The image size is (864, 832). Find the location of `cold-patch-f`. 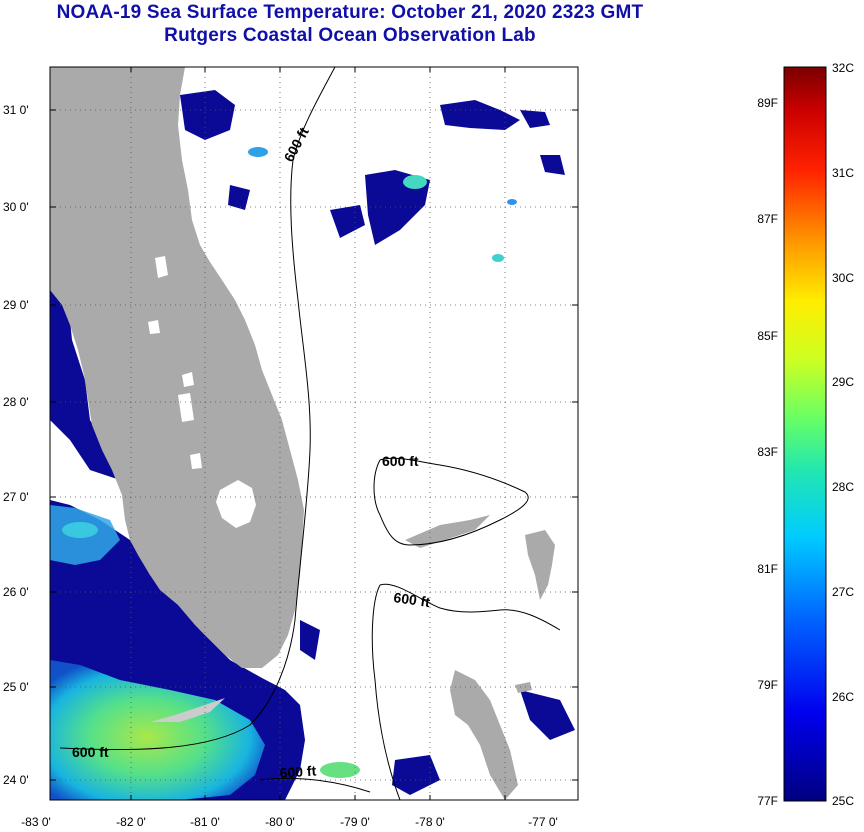

cold-patch-f is located at coordinates (535, 119).